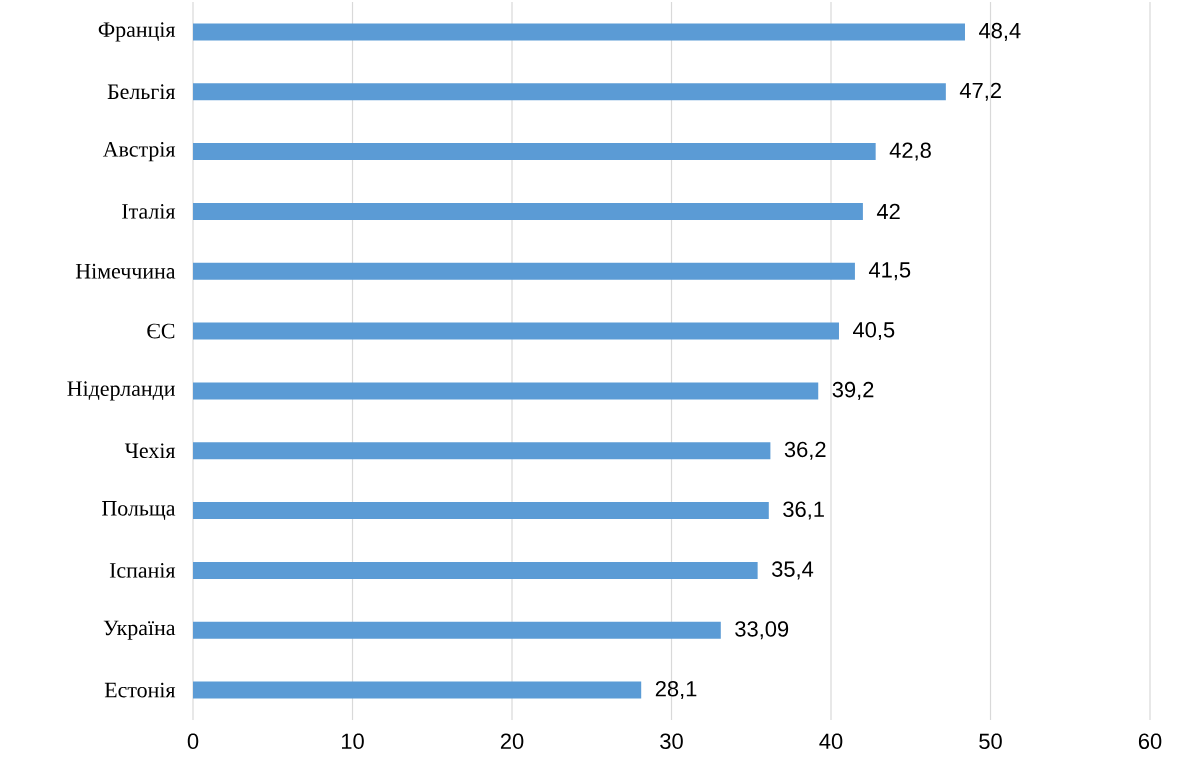 This screenshot has height=776, width=1192. I want to click on x-tick-label: 60, so click(1150, 741).